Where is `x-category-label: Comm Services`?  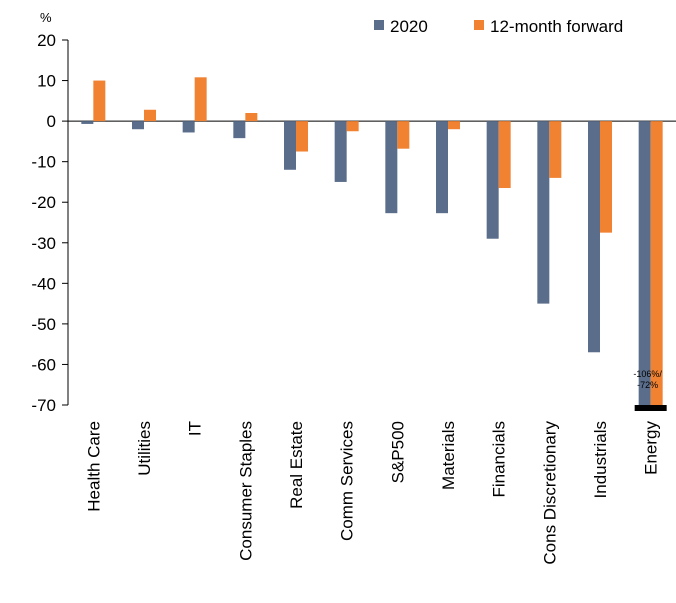 x-category-label: Comm Services is located at coordinates (347, 481).